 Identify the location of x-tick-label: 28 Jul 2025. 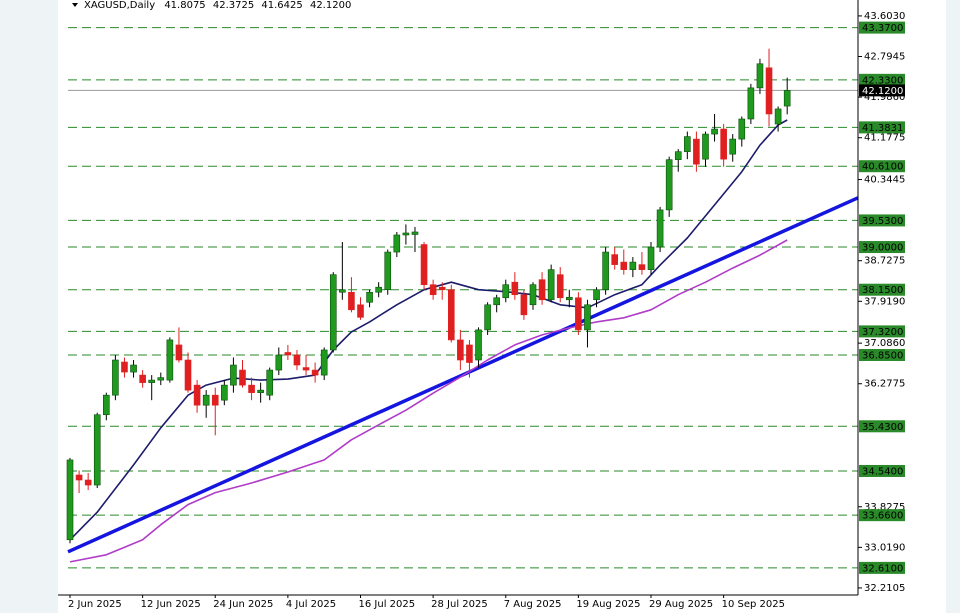
(459, 604).